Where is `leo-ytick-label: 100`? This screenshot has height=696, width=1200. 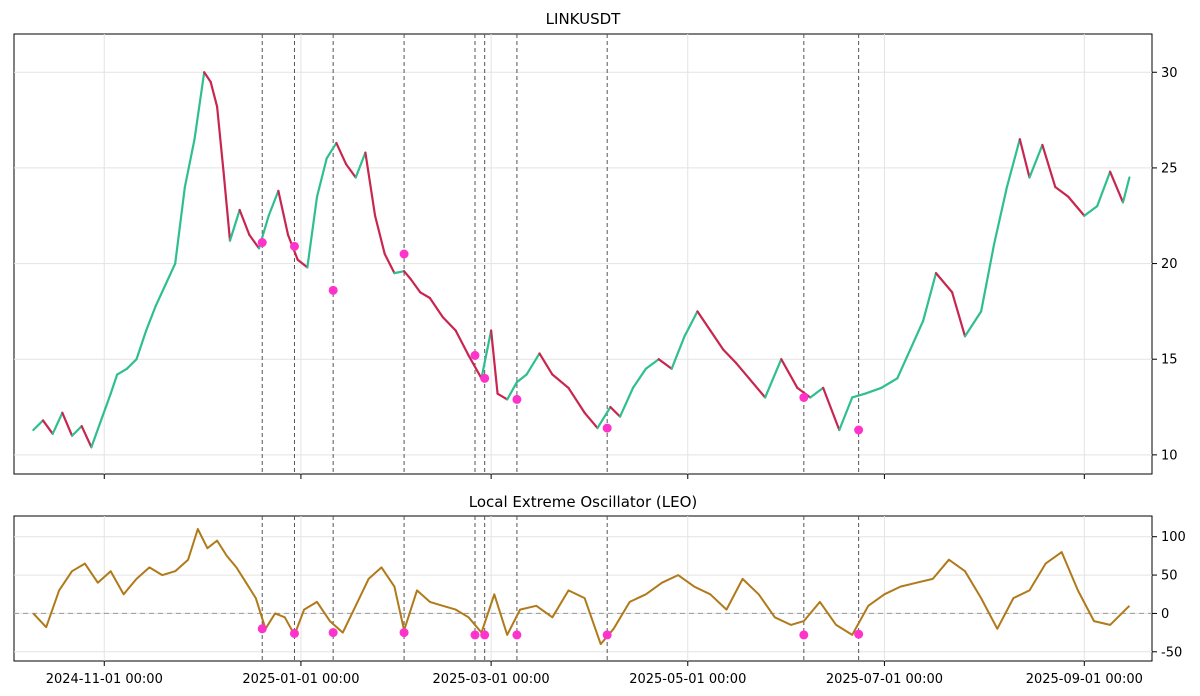
leo-ytick-label: 100 is located at coordinates (1173, 537).